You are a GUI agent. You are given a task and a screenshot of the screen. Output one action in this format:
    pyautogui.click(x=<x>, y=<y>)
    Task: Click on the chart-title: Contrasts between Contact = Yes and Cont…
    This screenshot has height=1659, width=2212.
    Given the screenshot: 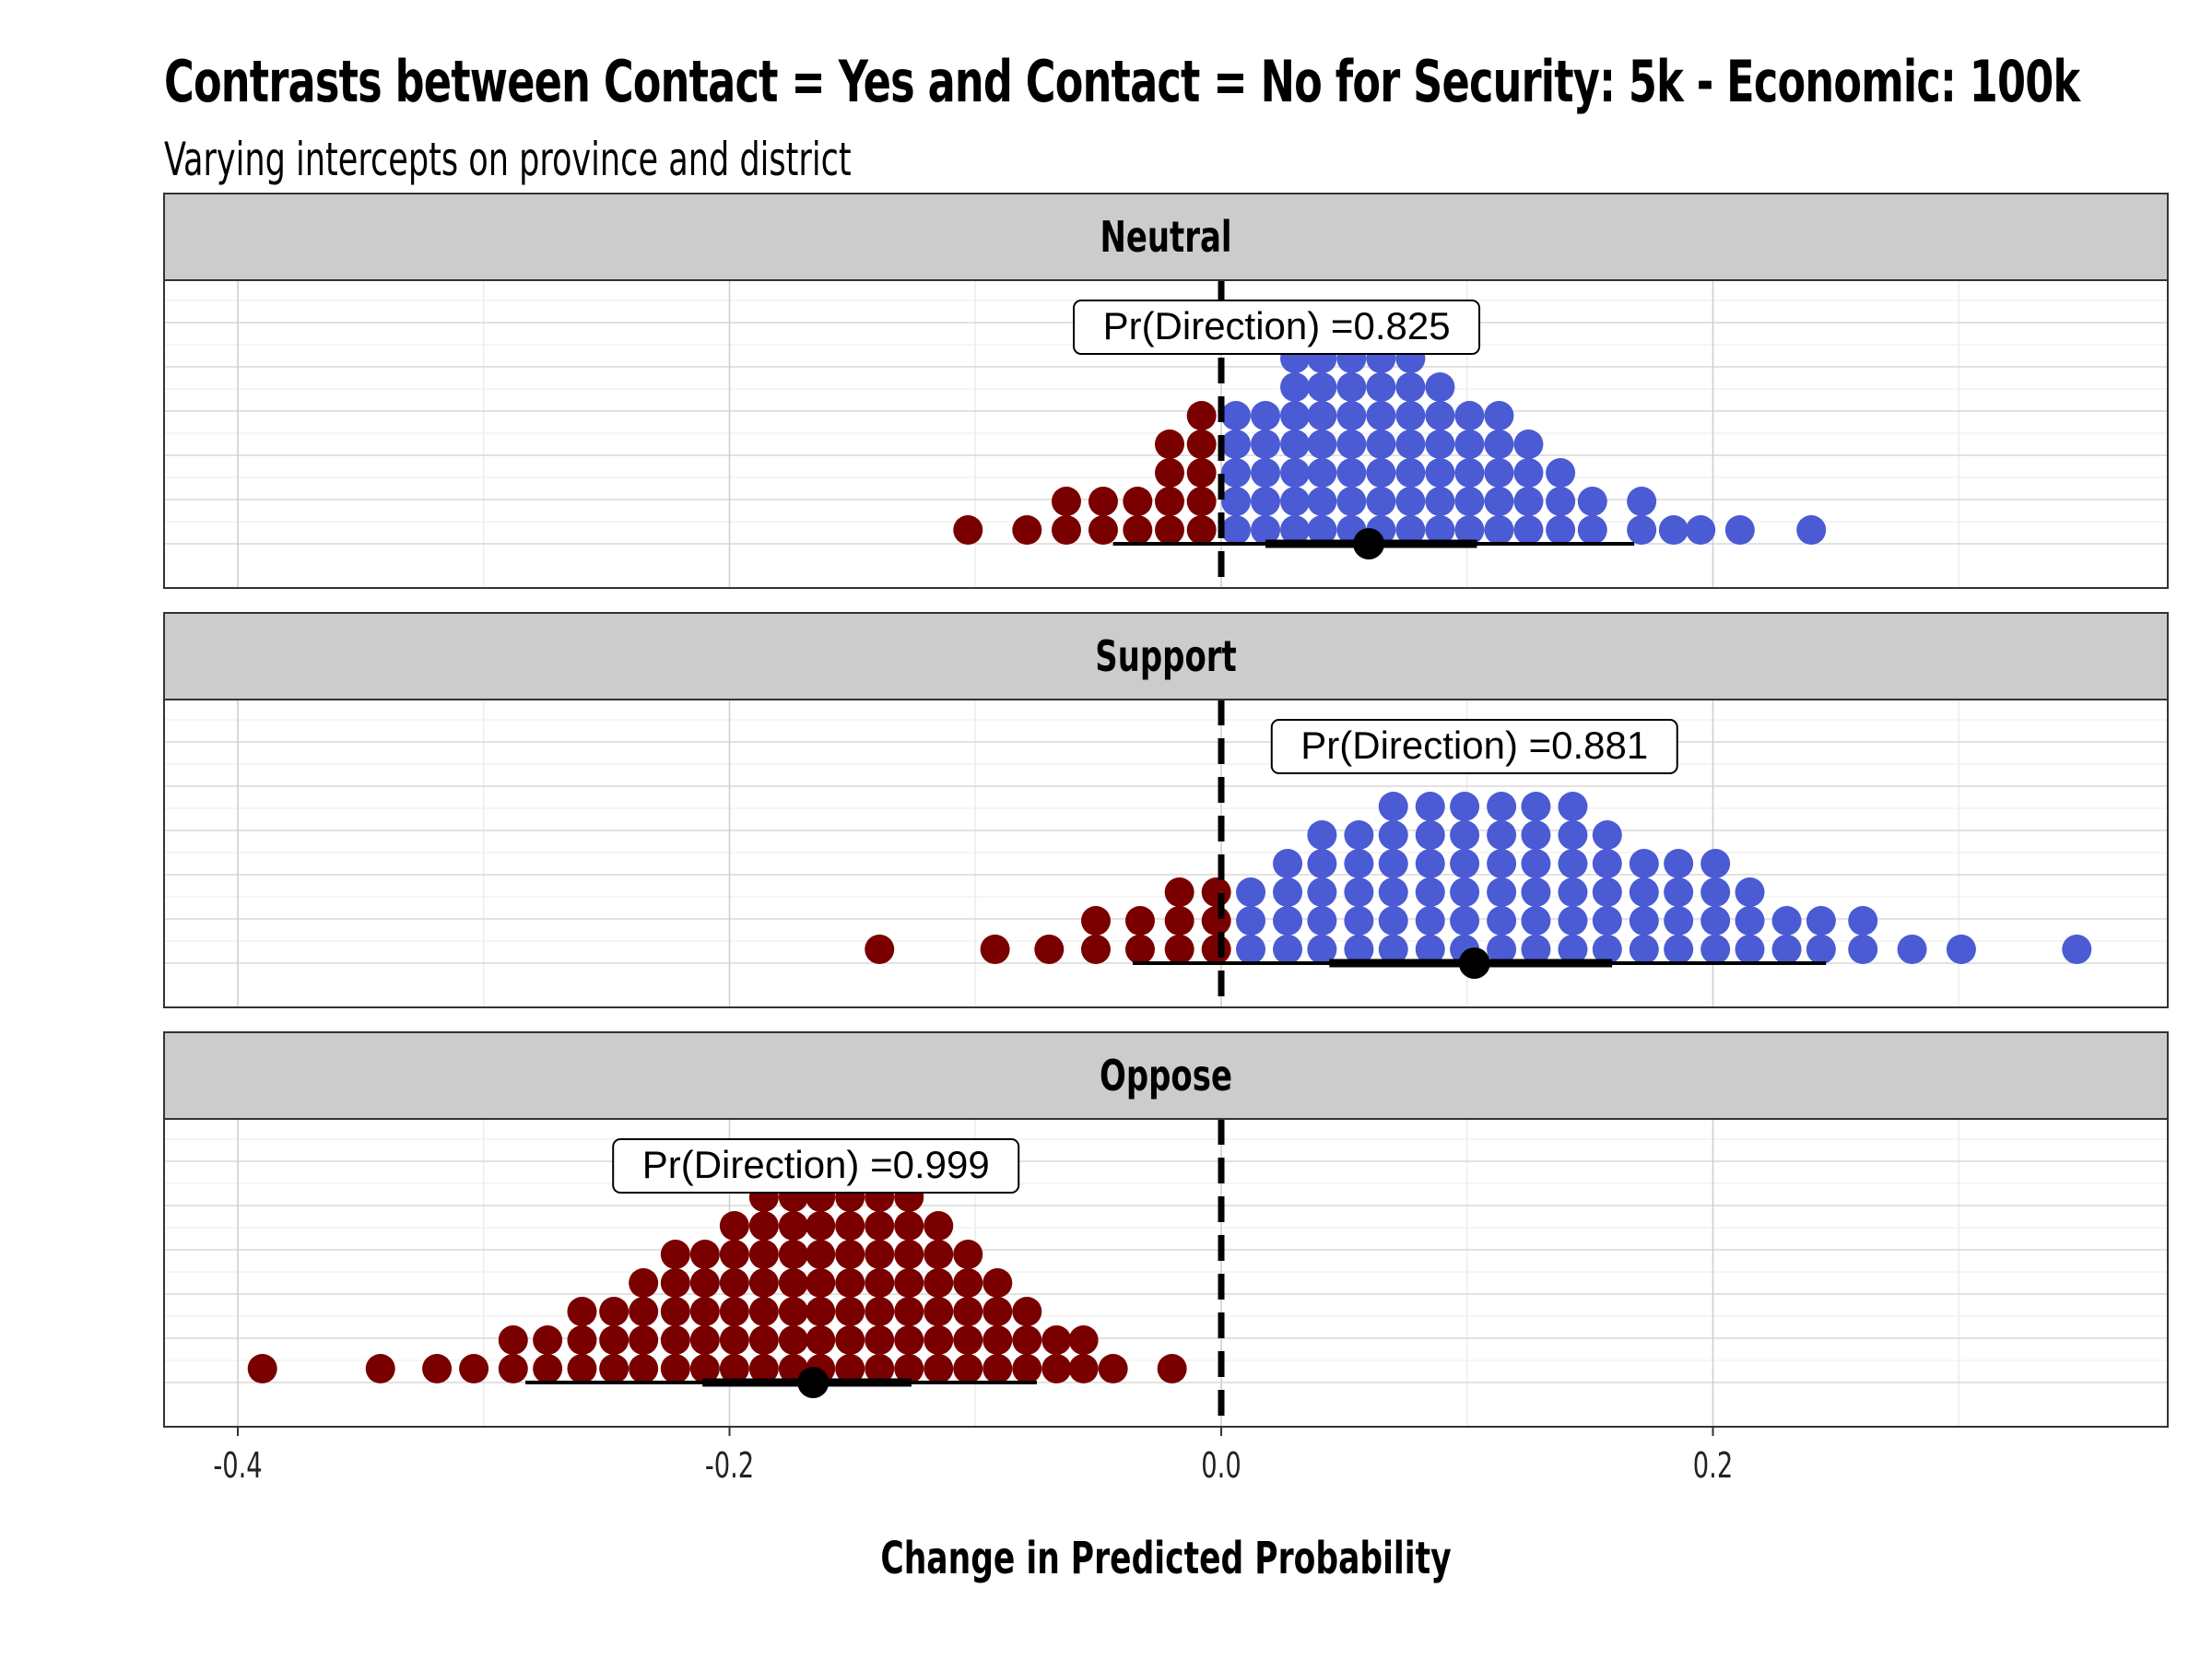 What is the action you would take?
    pyautogui.click(x=1122, y=81)
    